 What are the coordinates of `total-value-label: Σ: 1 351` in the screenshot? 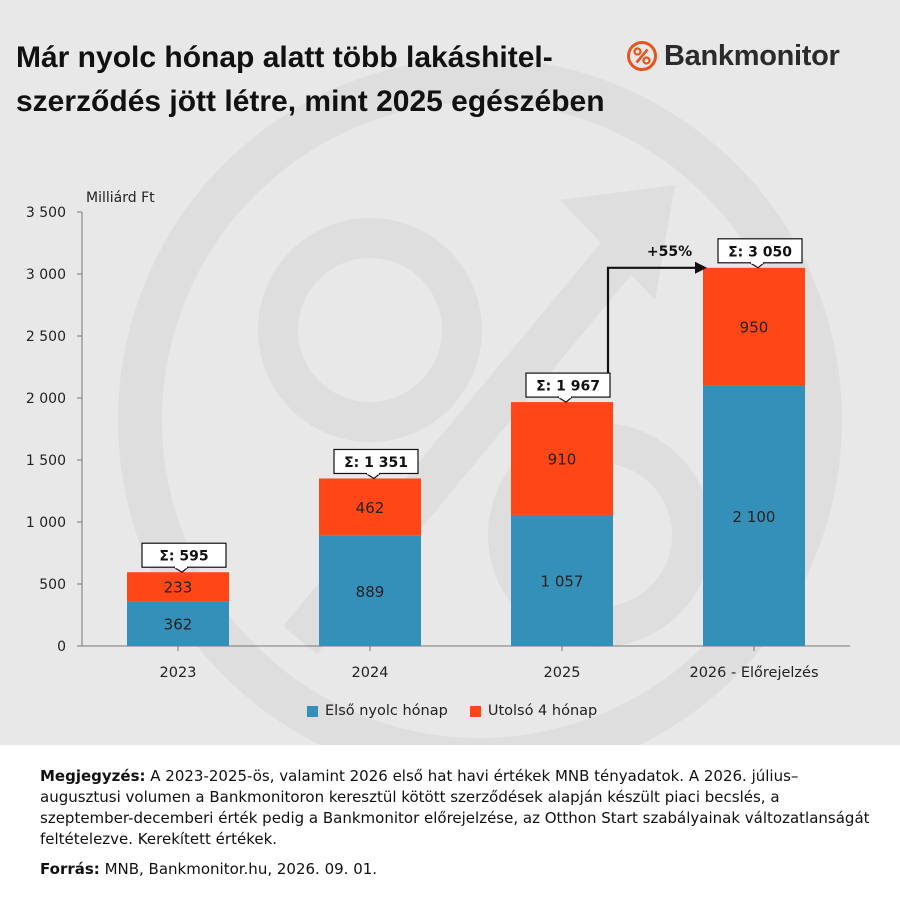 It's located at (376, 463).